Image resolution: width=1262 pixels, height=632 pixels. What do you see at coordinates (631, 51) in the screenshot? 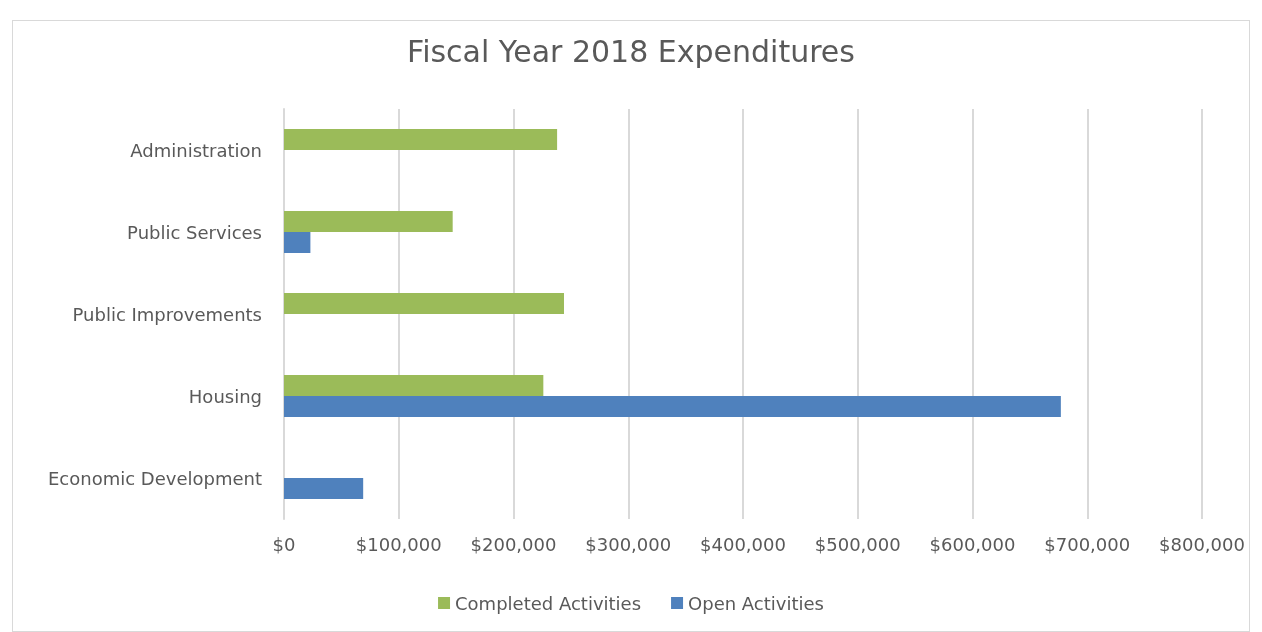
I see `chart-title: Fiscal Year 2018 Expenditures` at bounding box center [631, 51].